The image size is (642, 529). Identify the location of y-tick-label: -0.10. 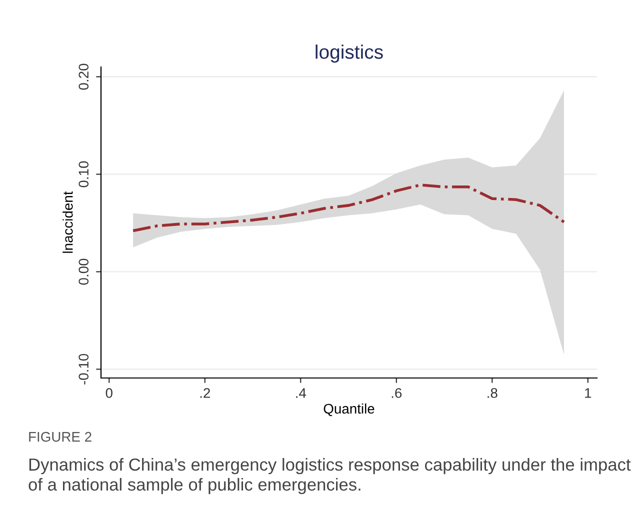
(83, 369).